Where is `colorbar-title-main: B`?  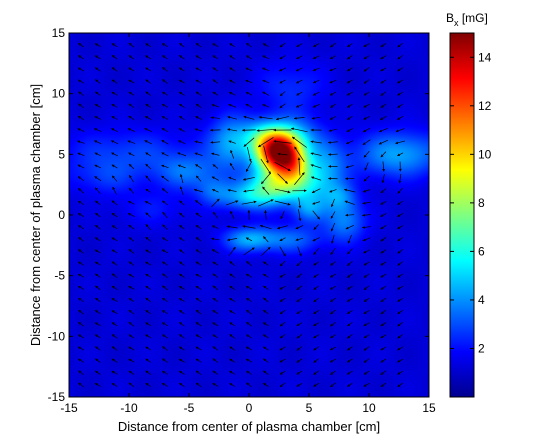
colorbar-title-main: B is located at coordinates (450, 18).